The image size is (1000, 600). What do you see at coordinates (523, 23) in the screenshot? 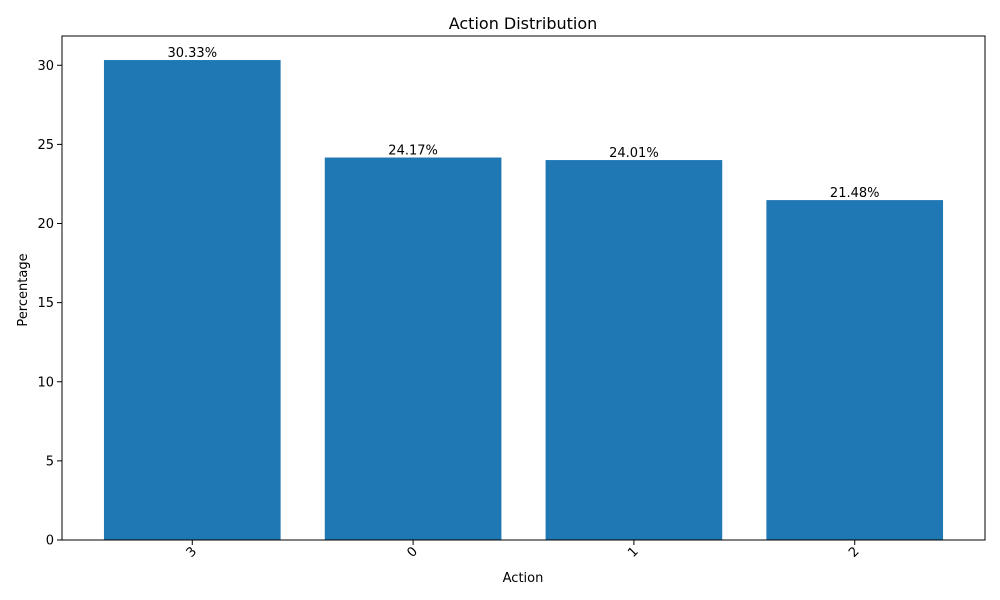
I see `chart-title: Action Distribution` at bounding box center [523, 23].